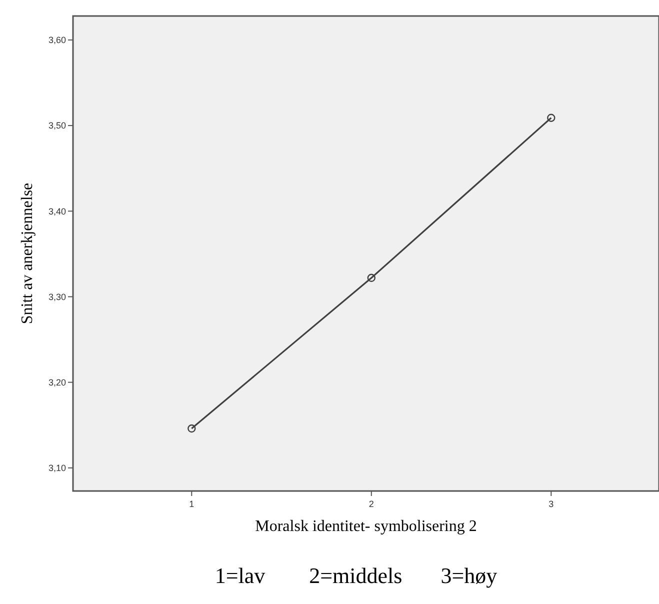  Describe the element at coordinates (191, 504) in the screenshot. I see `x-tick-label: 1` at that location.